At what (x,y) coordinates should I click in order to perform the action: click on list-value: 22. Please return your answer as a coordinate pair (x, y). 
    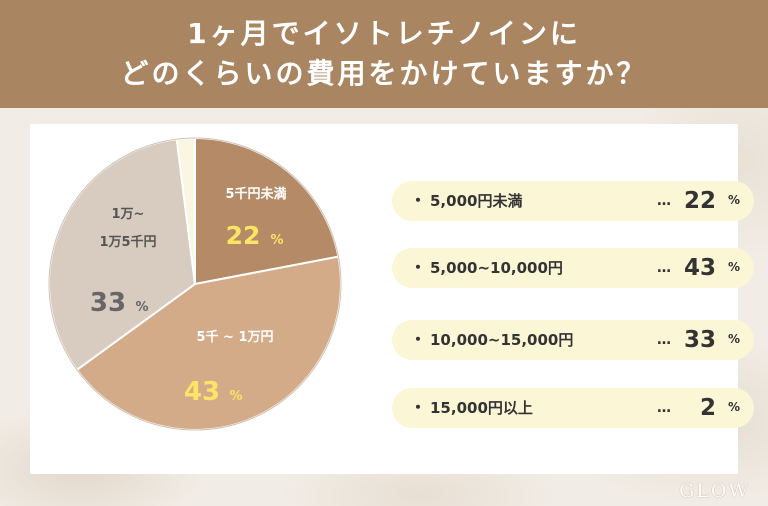
    Looking at the image, I should click on (699, 201).